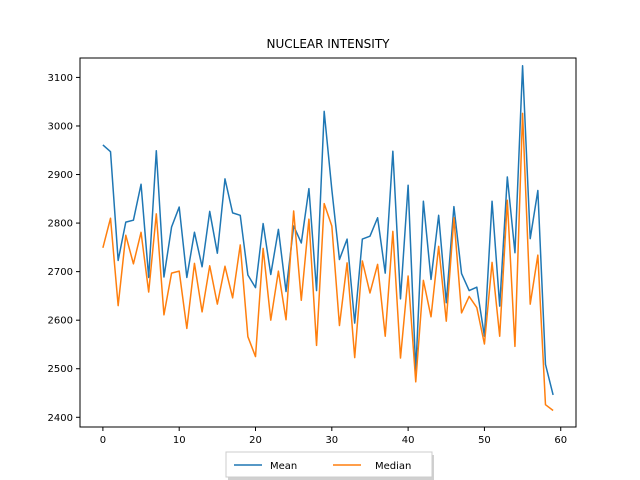 This screenshot has width=640, height=480. What do you see at coordinates (283, 466) in the screenshot?
I see `legend-label-mean: Mean` at bounding box center [283, 466].